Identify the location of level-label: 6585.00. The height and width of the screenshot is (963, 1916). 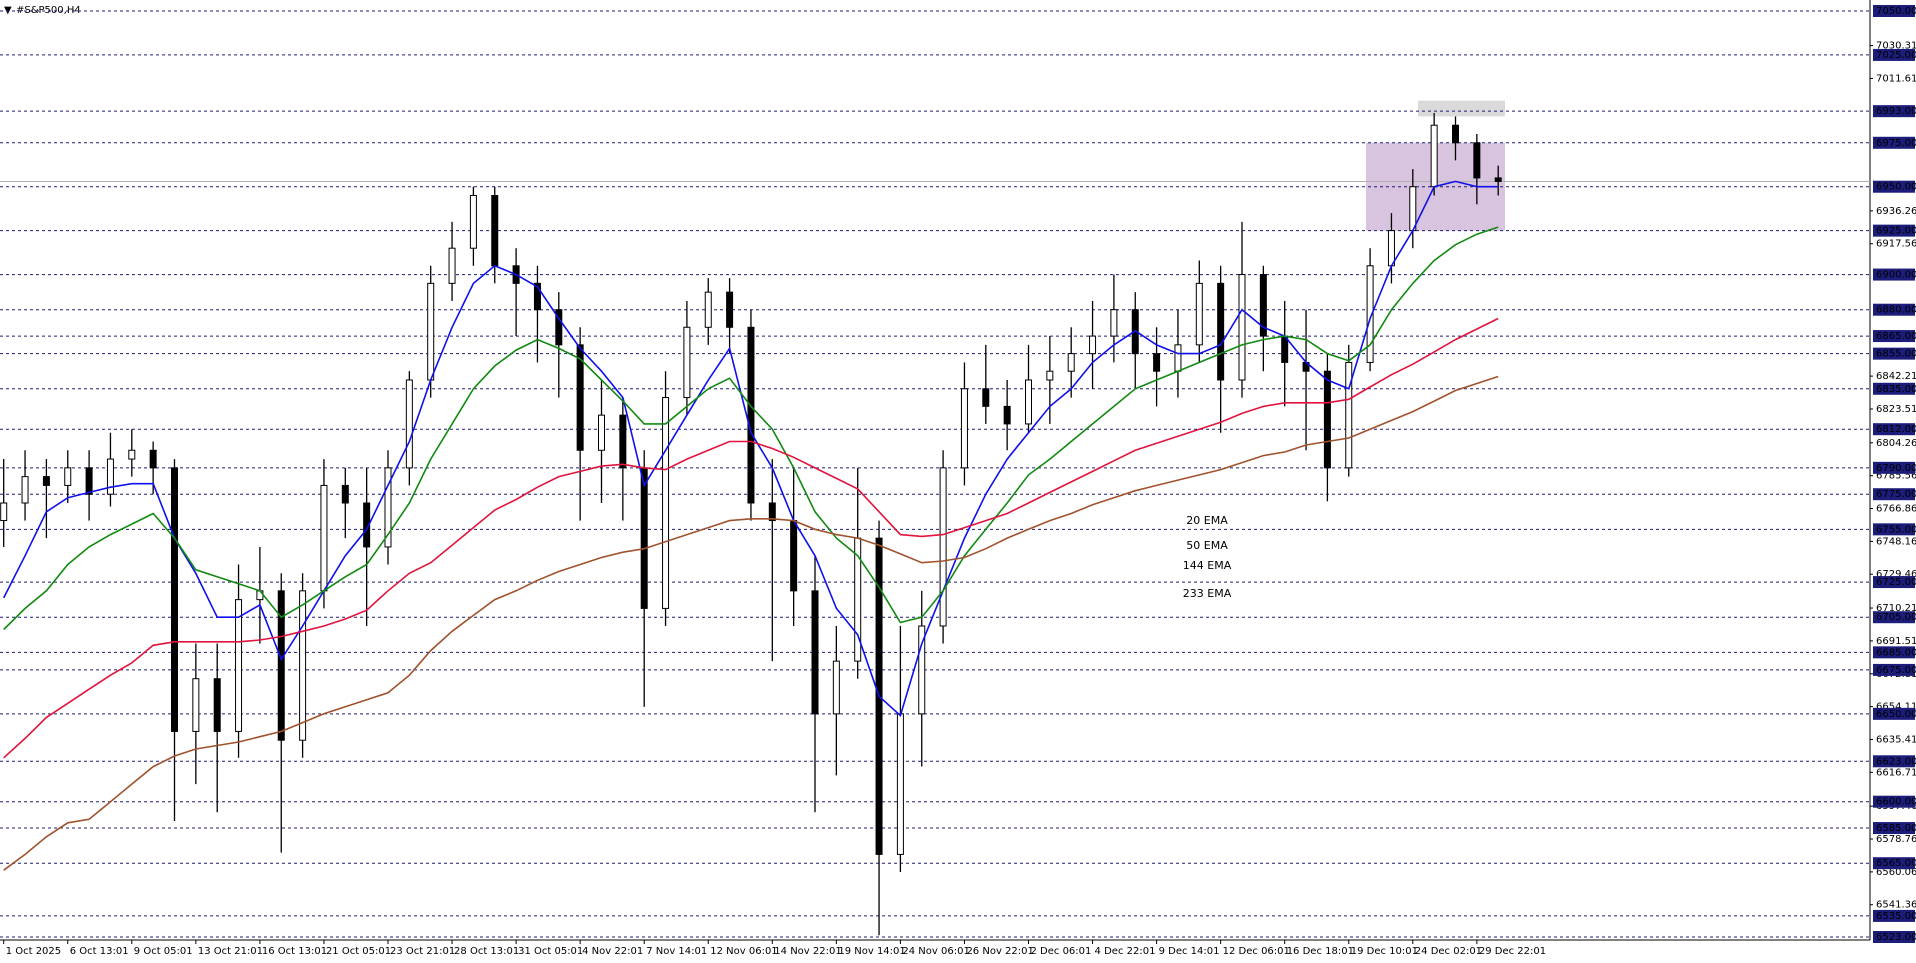
(1896, 828).